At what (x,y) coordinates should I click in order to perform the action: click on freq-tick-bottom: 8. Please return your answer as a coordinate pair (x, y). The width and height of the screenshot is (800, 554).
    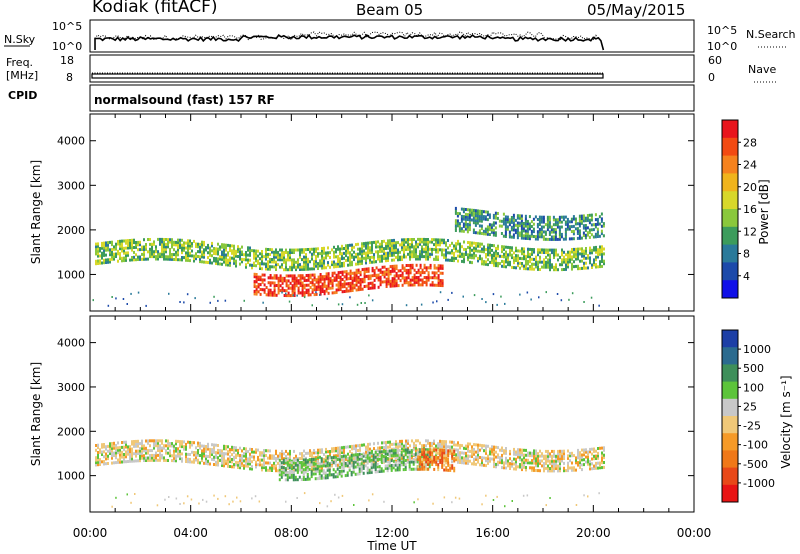
    Looking at the image, I should click on (69, 77).